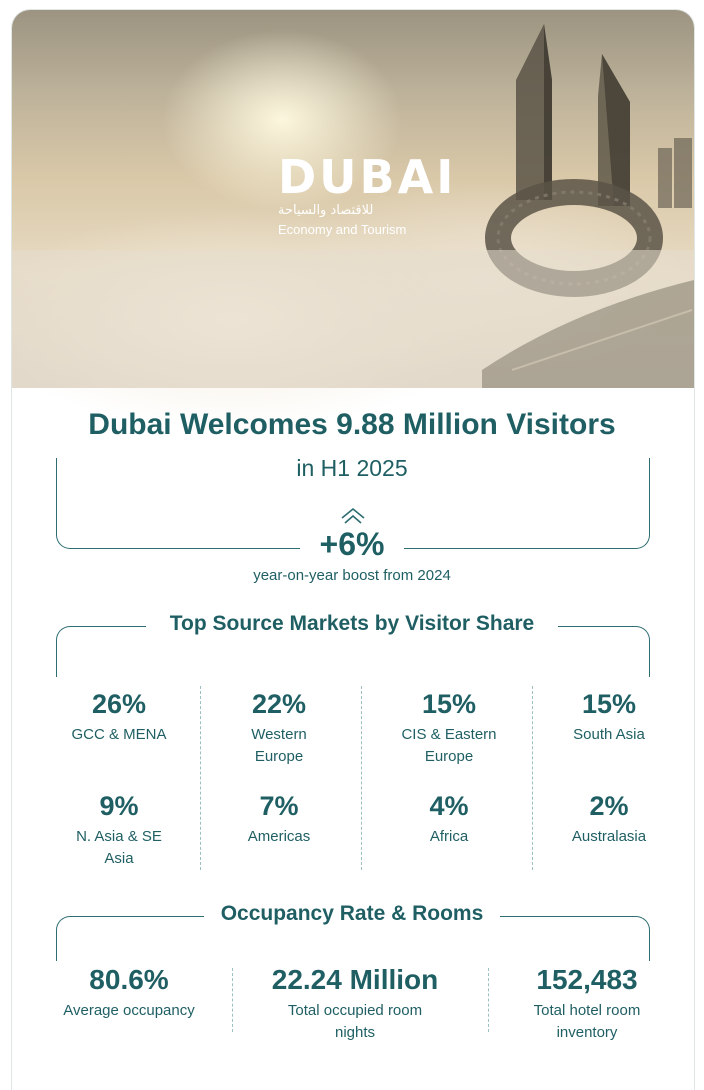 This screenshot has height=1090, width=704. Describe the element at coordinates (609, 836) in the screenshot. I see `market-label: Australasia` at that location.